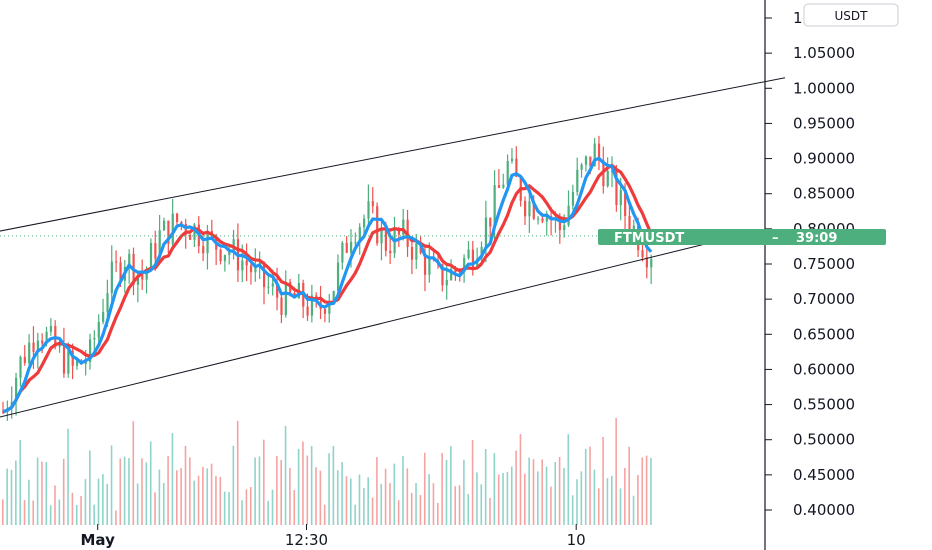 Image resolution: width=932 pixels, height=550 pixels. Describe the element at coordinates (742, 237) in the screenshot. I see `symbol-price-label: FTMUSDT 39:09 –` at that location.